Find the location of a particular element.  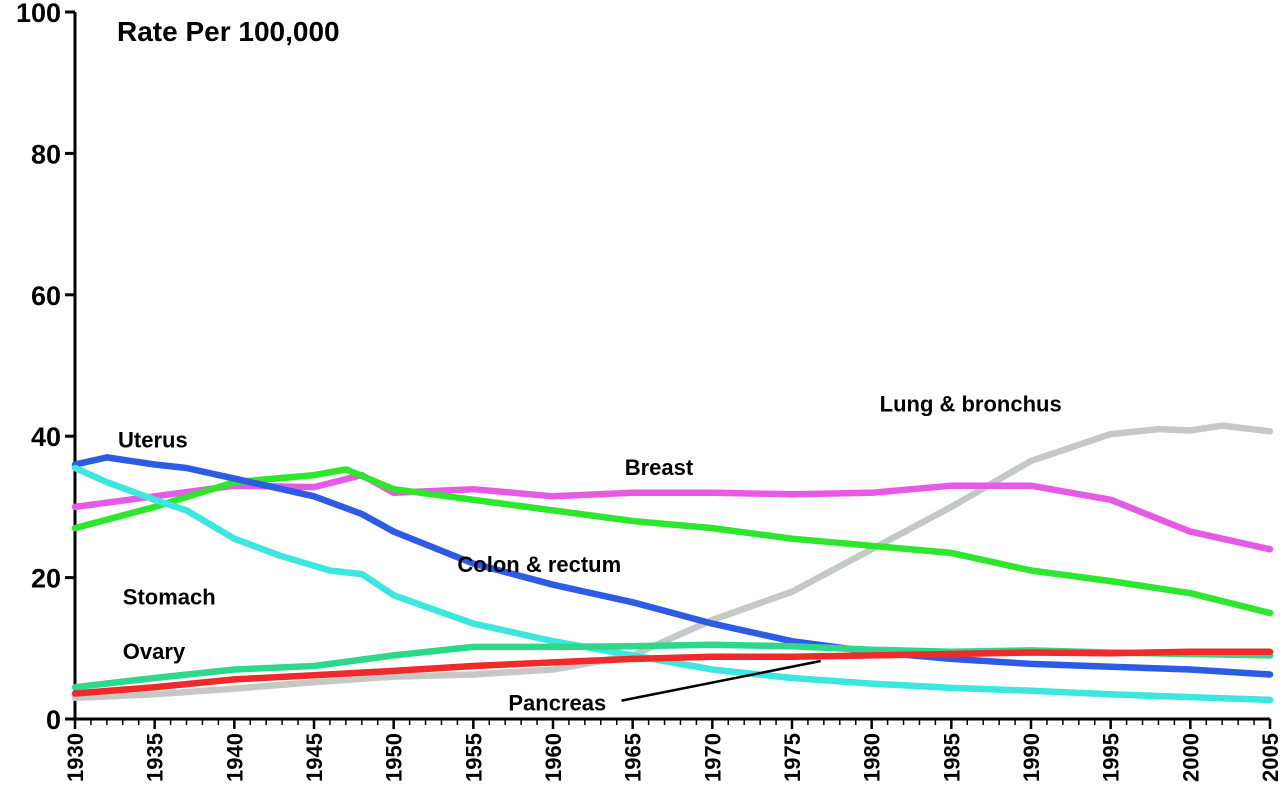

series-line-pancreas is located at coordinates (672, 672).